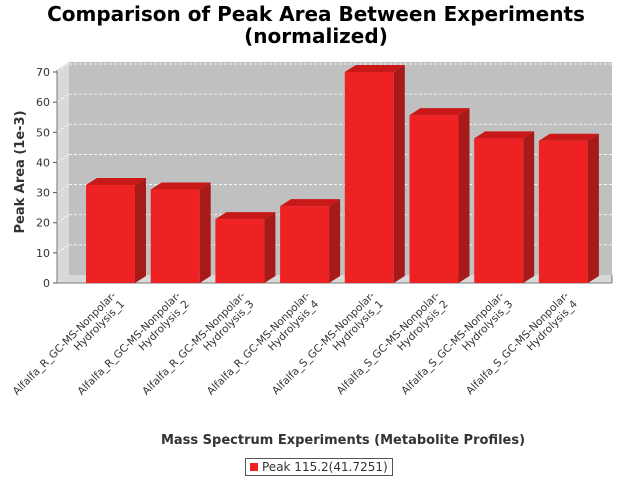 The height and width of the screenshot is (480, 640). I want to click on x-category-label: Alfalfa_R_GC-MS-Nonpolar-Hydrolysis_1, so click(69, 347).